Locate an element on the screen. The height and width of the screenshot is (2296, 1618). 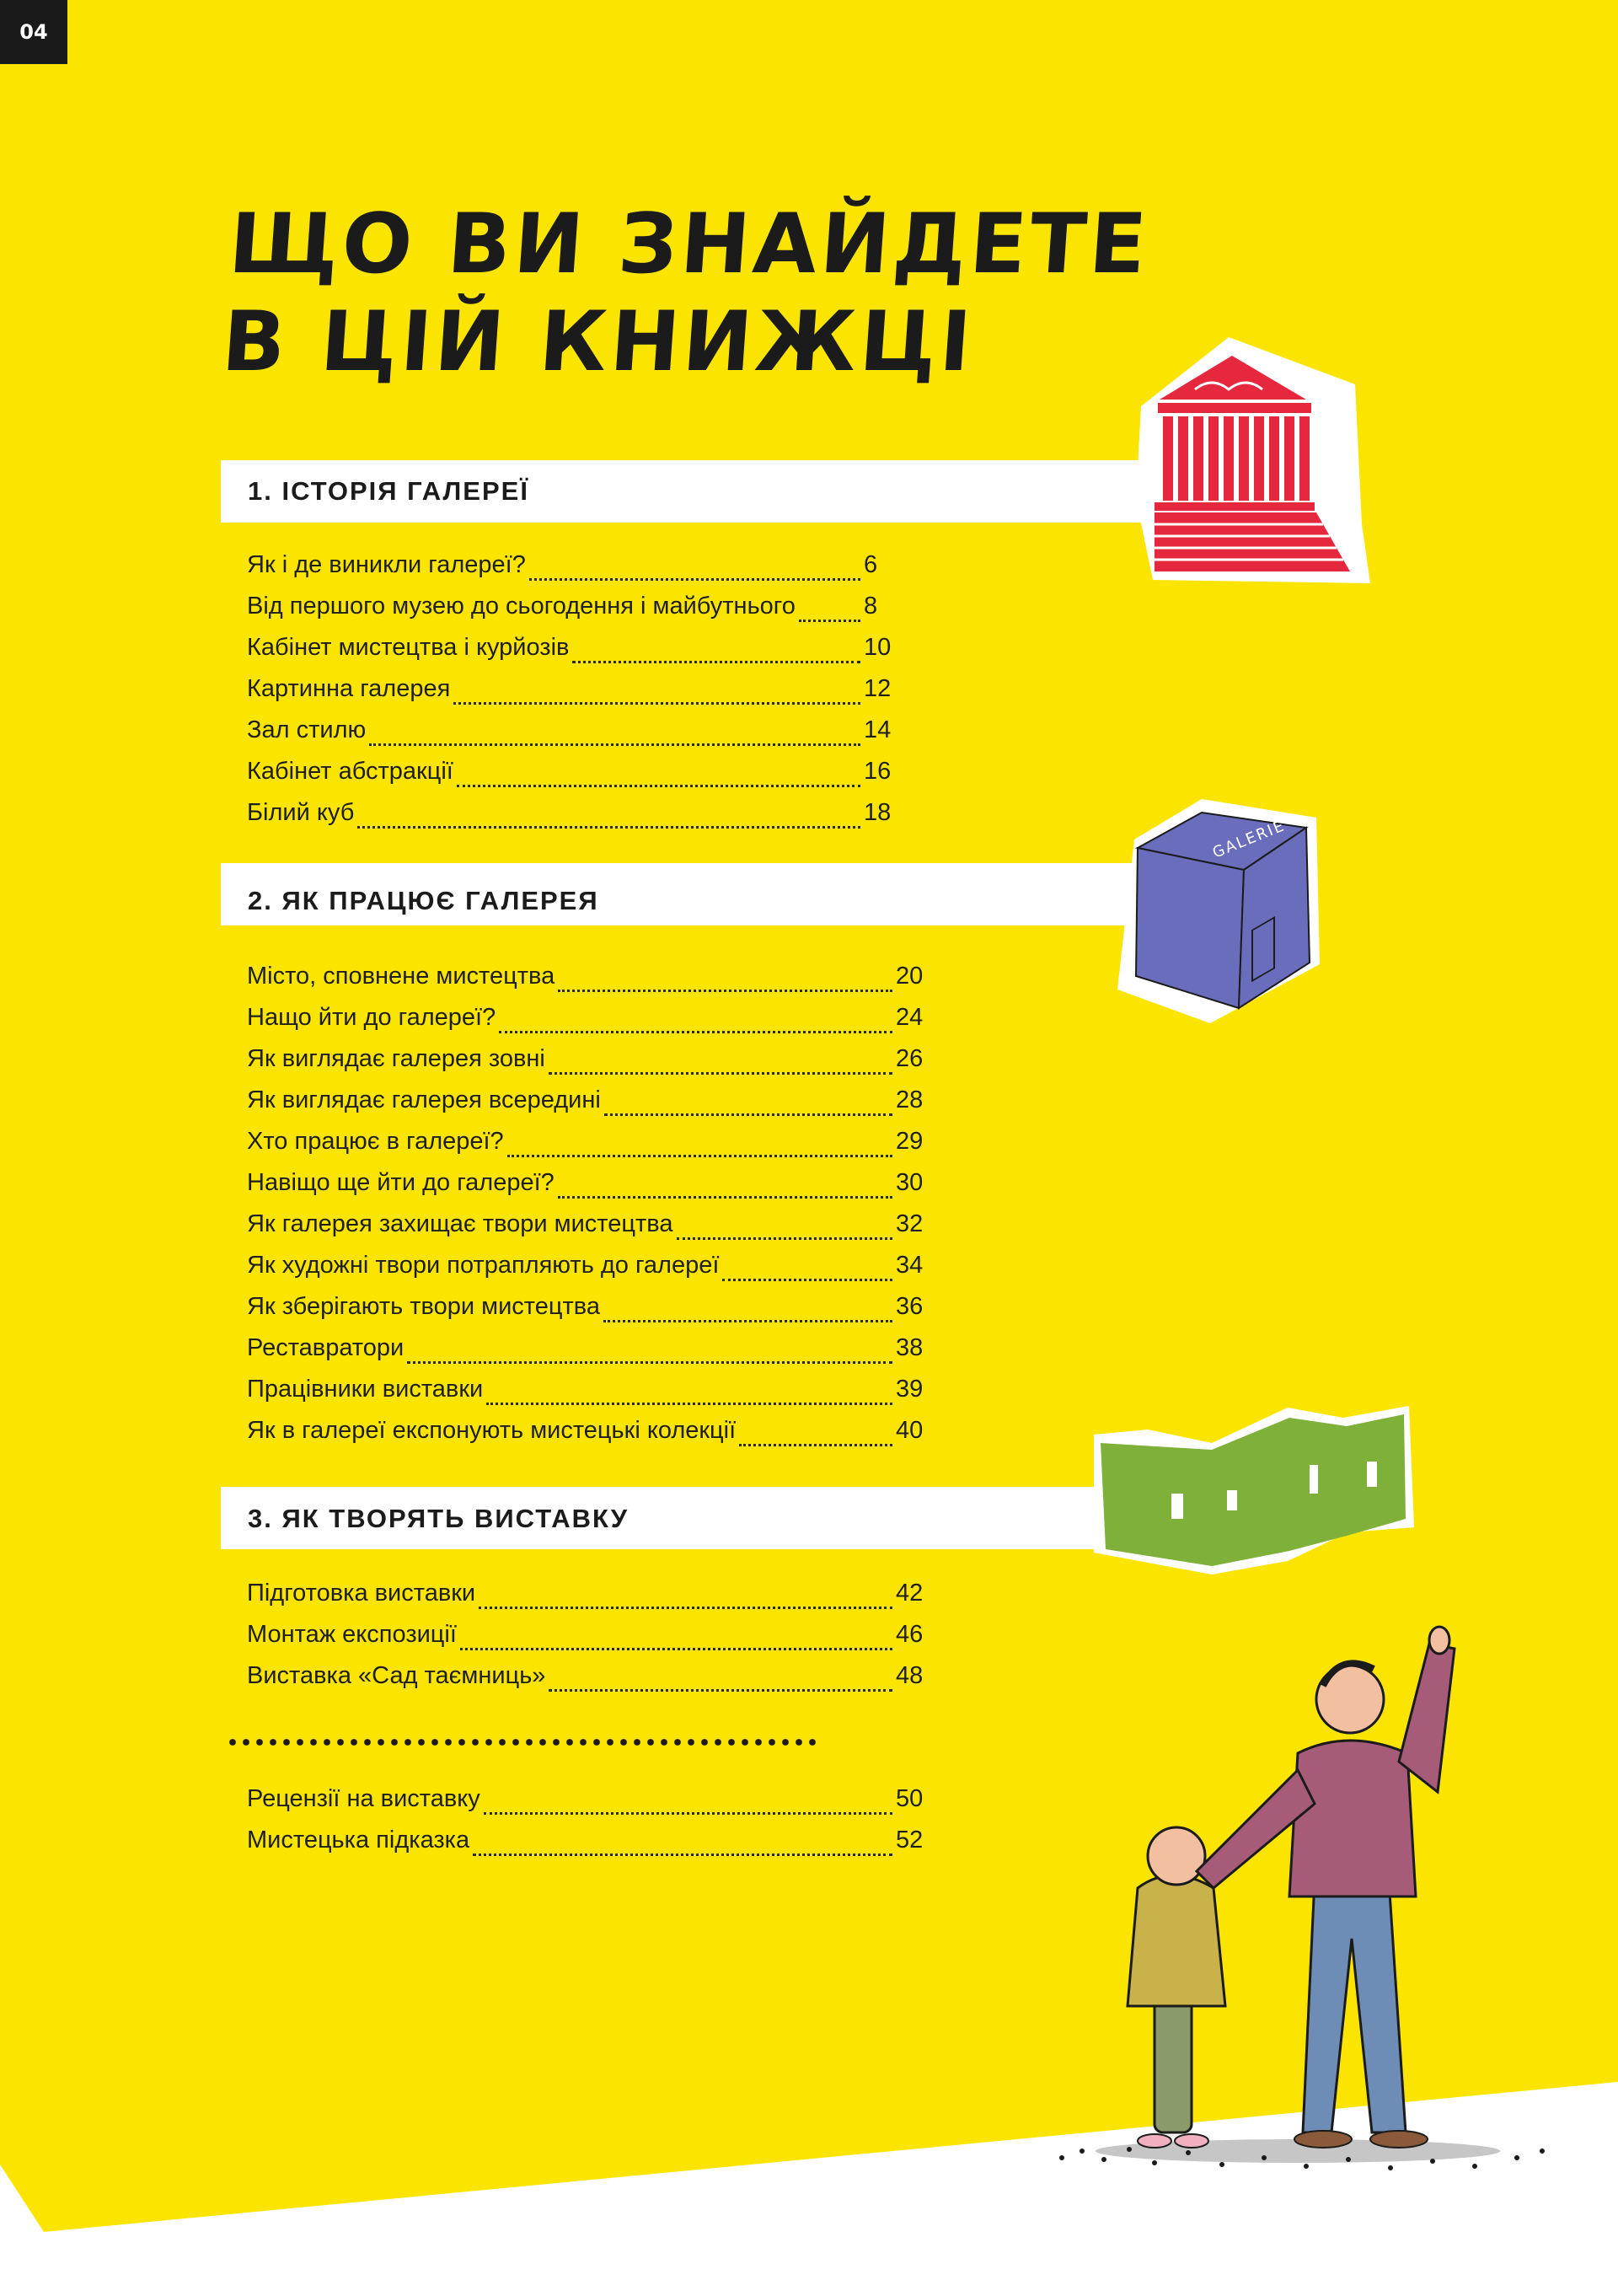
toc-item-title: Мистецька підказка is located at coordinates (358, 1840).